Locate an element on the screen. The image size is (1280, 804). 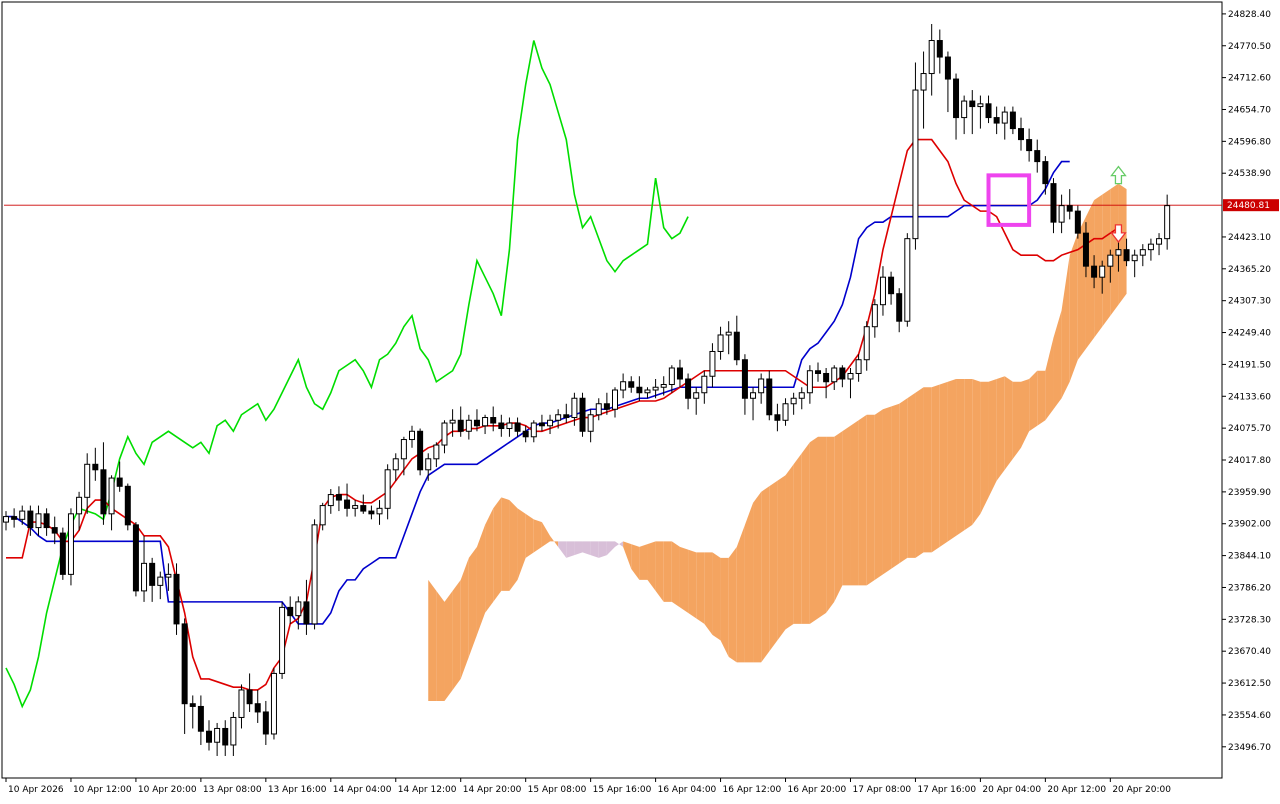
buy-arrow-icon is located at coordinates (1118, 175).